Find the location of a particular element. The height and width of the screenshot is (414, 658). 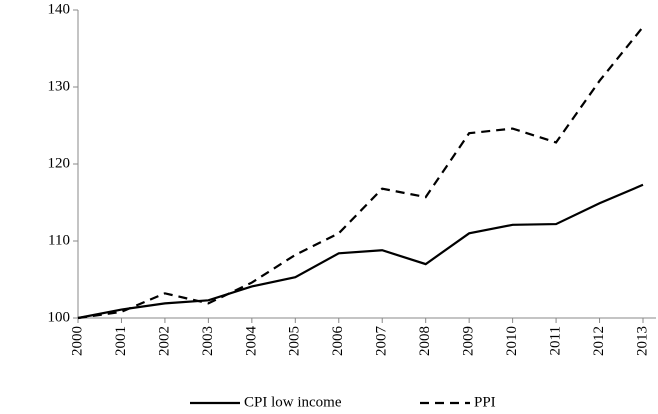

y-tick-label: 110 is located at coordinates (59, 240).